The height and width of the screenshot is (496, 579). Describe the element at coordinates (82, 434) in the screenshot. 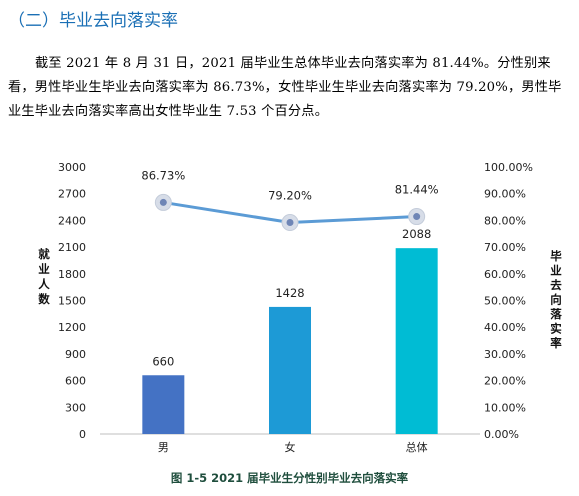

I see `y-tick-label: 0` at that location.